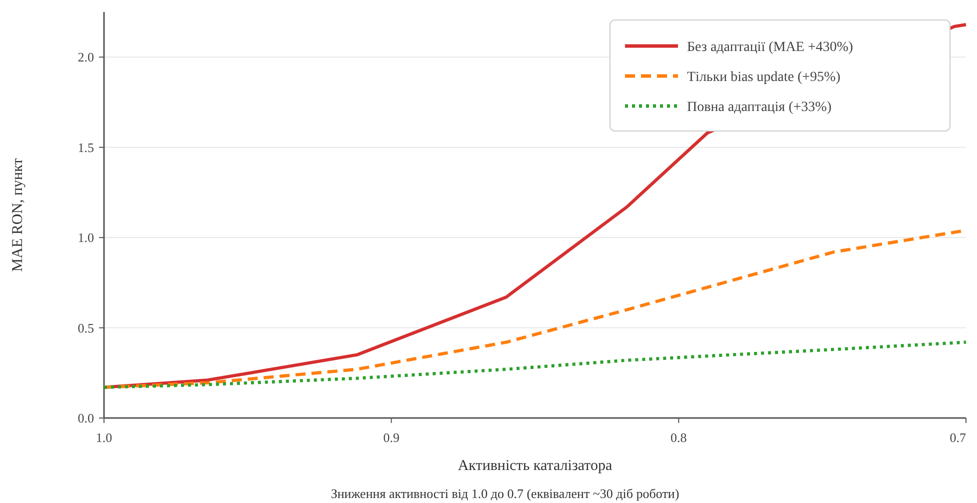  I want to click on y-tick-label: 0.0, so click(86, 418).